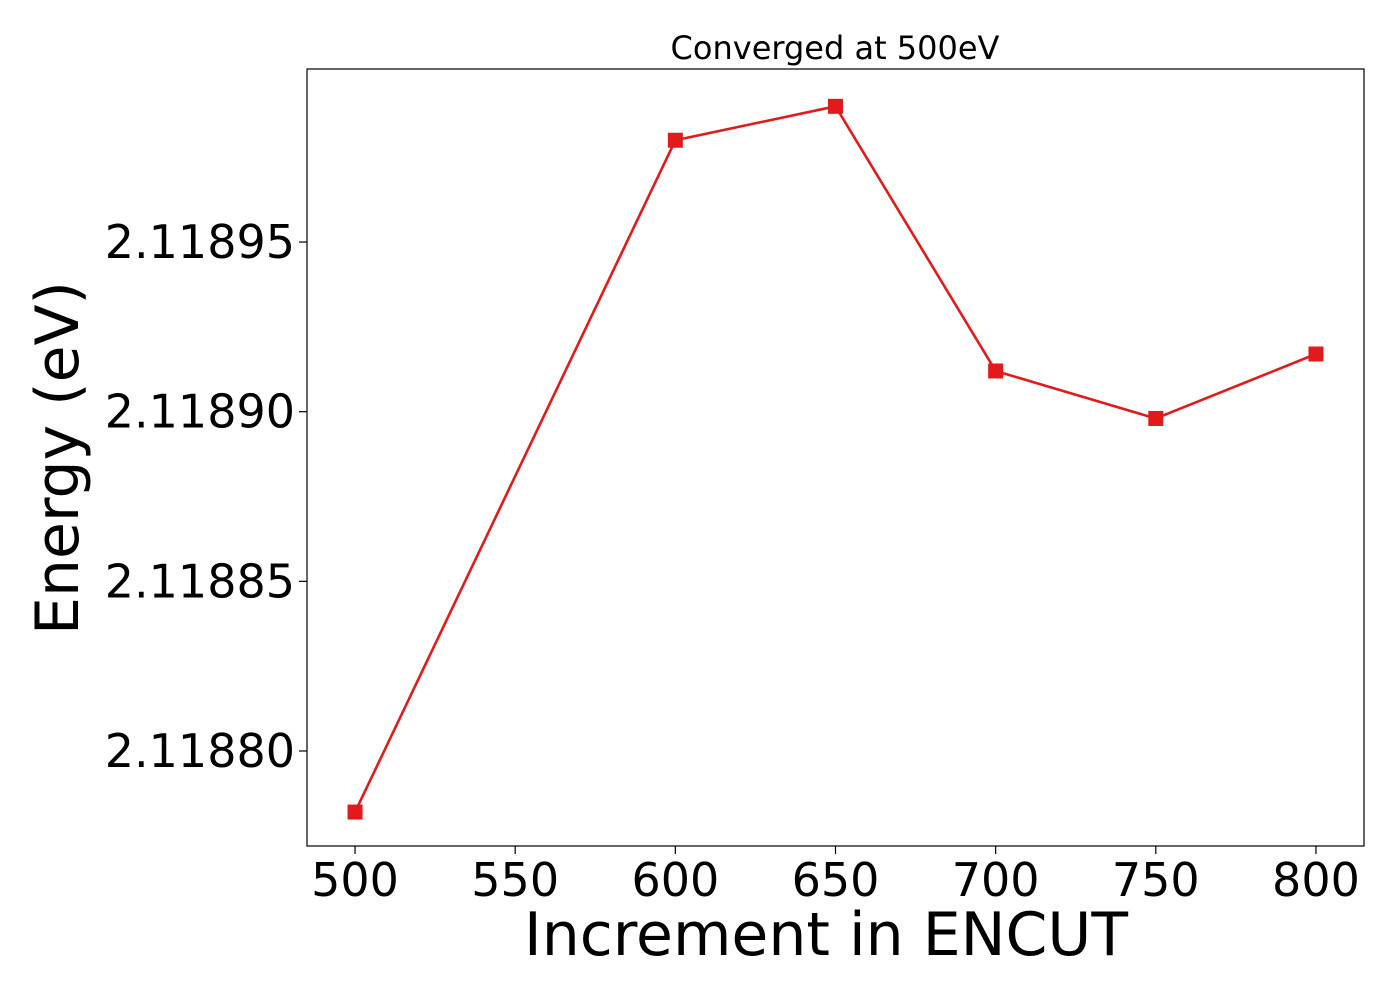 This screenshot has width=1400, height=1004. What do you see at coordinates (836, 880) in the screenshot?
I see `x-tick-label: 650` at bounding box center [836, 880].